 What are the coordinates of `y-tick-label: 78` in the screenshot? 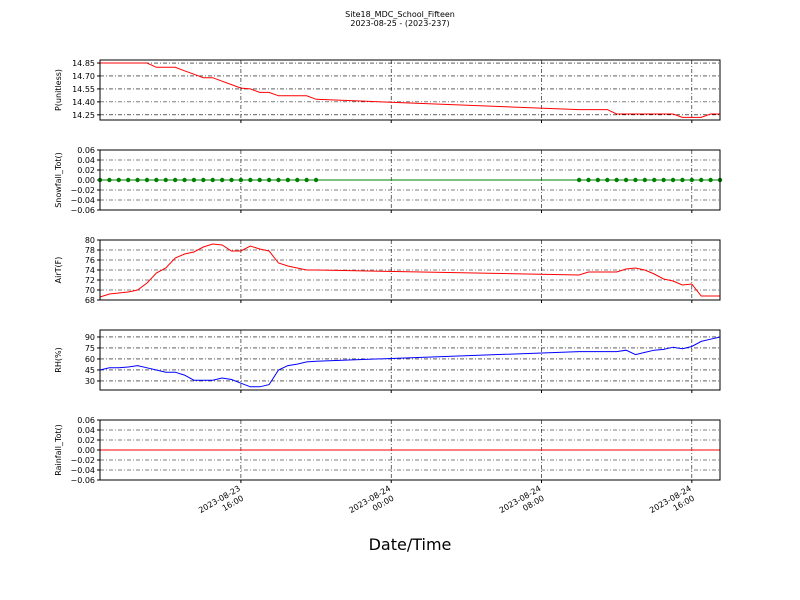 It's located at (90, 250).